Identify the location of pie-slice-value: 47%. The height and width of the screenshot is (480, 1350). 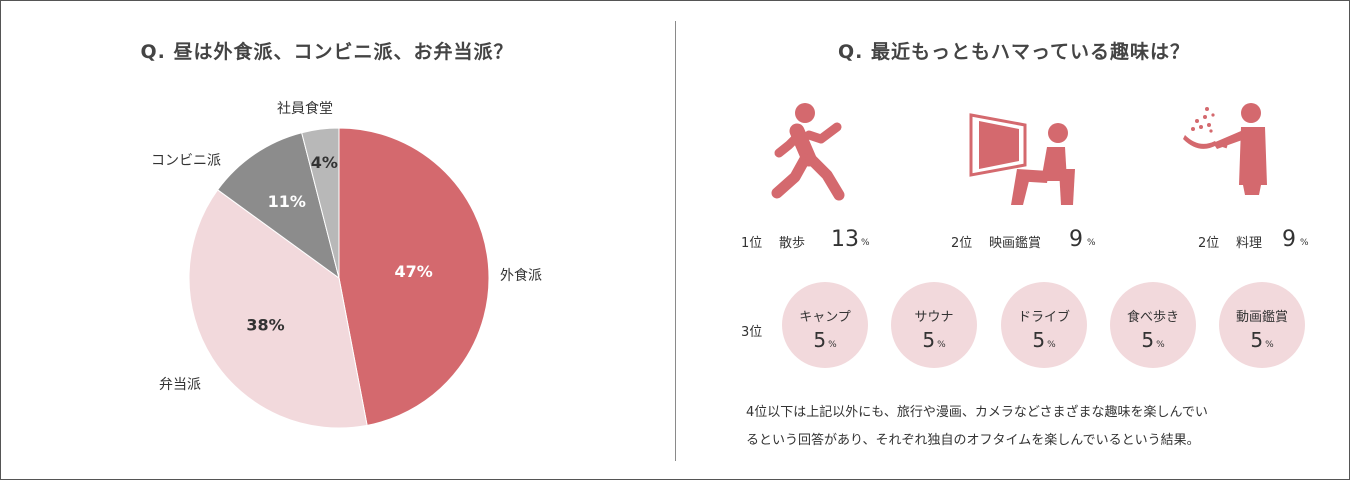
(414, 271).